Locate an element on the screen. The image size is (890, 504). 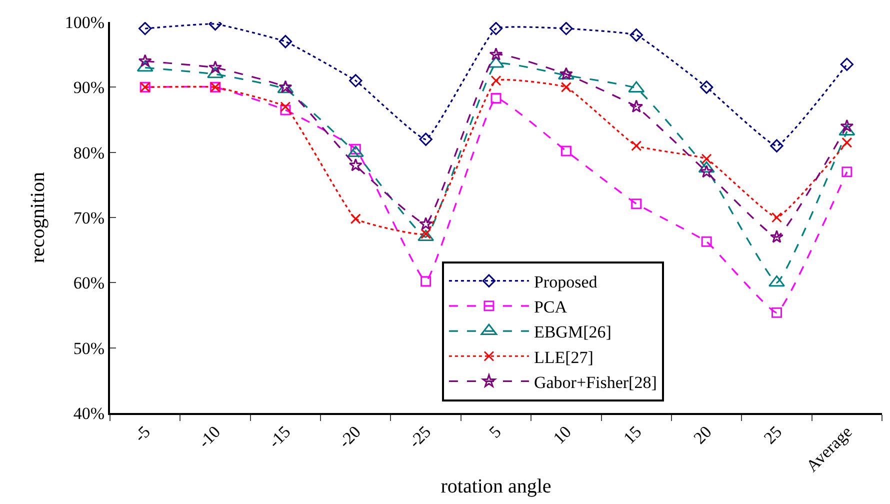
x-tick-label: 20 is located at coordinates (703, 435).